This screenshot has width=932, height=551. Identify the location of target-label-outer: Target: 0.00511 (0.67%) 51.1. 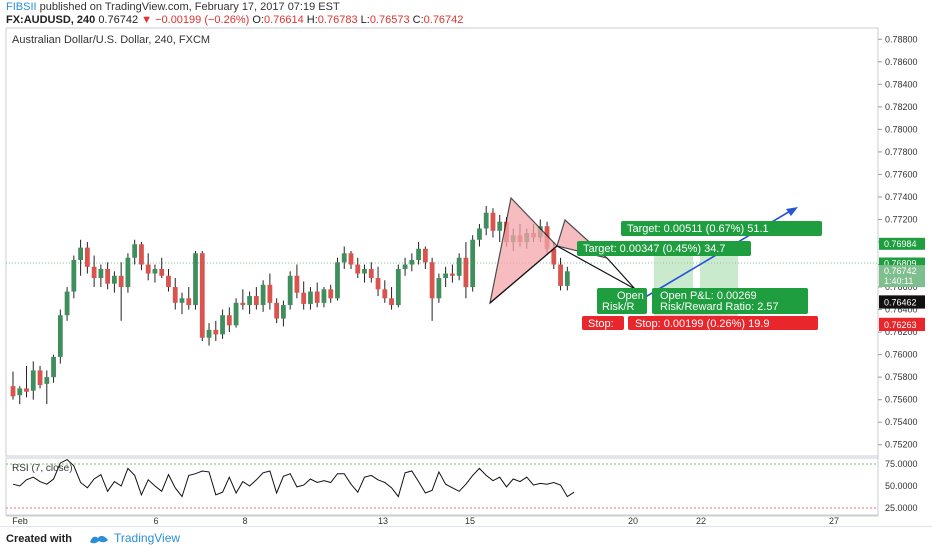
(721, 228).